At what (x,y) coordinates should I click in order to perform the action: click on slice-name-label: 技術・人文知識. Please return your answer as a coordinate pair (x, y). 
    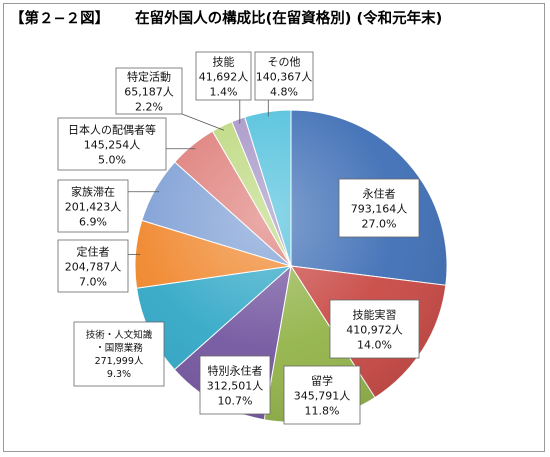
    Looking at the image, I should click on (119, 335).